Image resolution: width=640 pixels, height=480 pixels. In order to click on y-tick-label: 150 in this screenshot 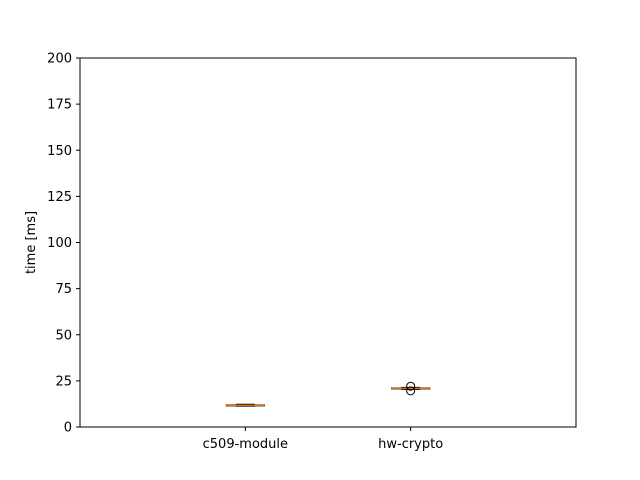, I will do `click(59, 151)`.